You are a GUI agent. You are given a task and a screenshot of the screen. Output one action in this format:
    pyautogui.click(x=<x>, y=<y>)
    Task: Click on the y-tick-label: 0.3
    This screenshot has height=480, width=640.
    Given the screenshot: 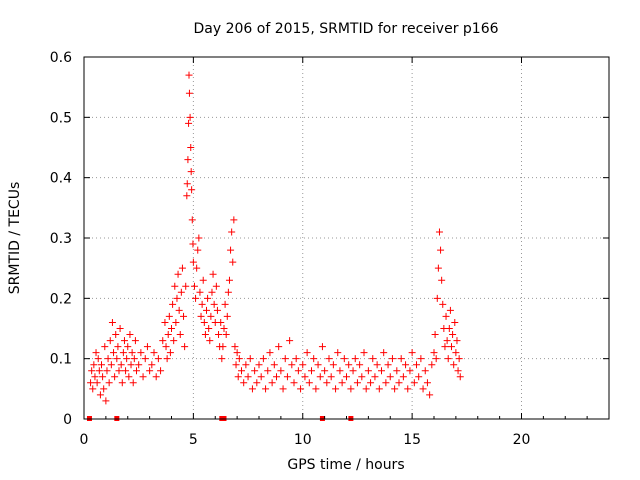 What is the action you would take?
    pyautogui.click(x=61, y=239)
    